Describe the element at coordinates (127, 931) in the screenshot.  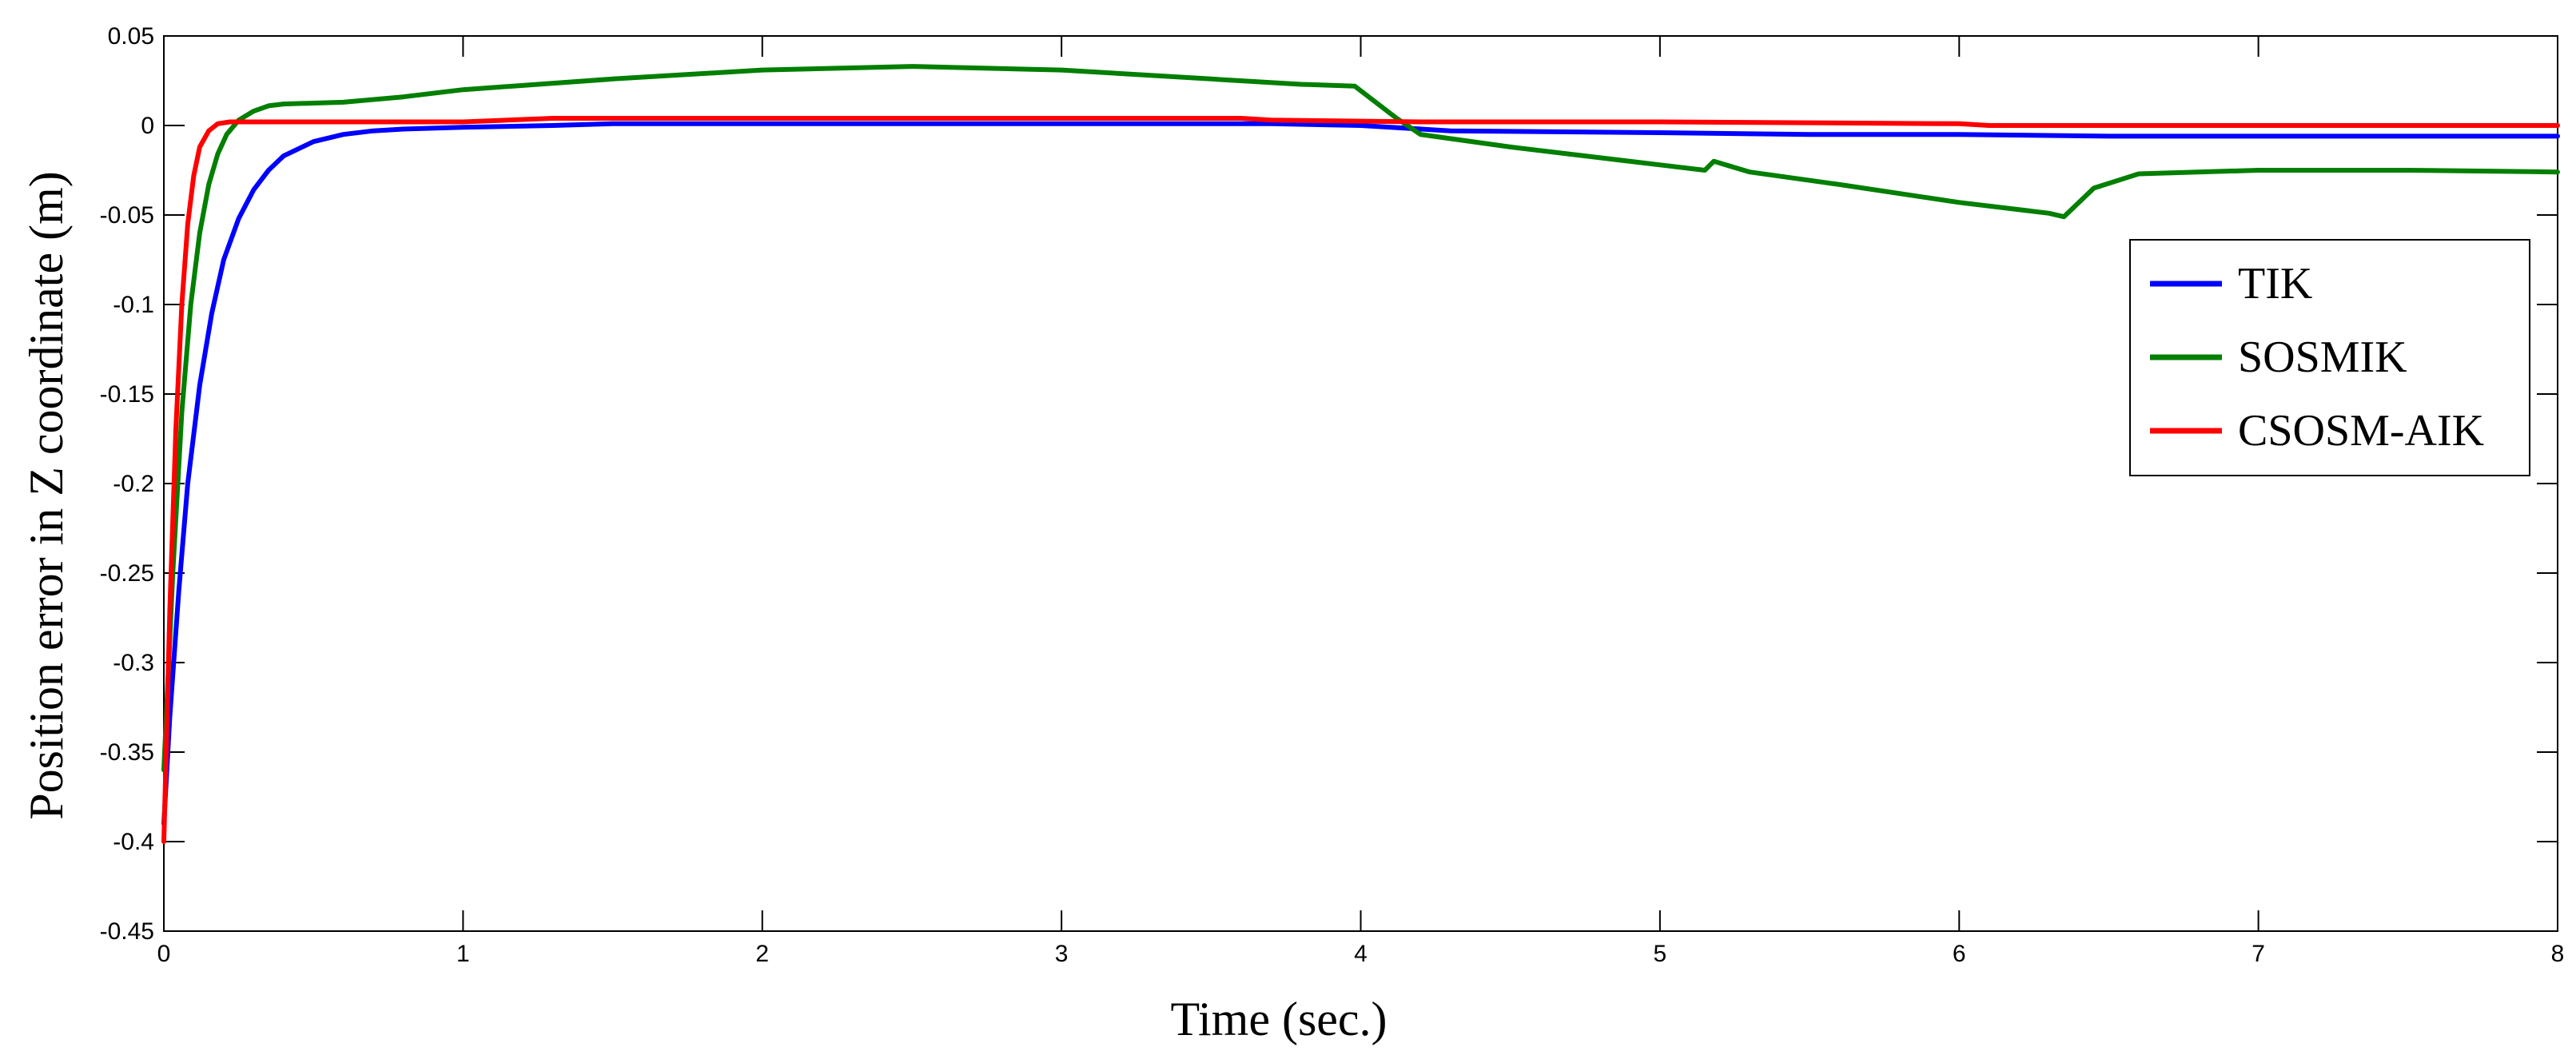
I see `y-tick-label: -0.45` at that location.